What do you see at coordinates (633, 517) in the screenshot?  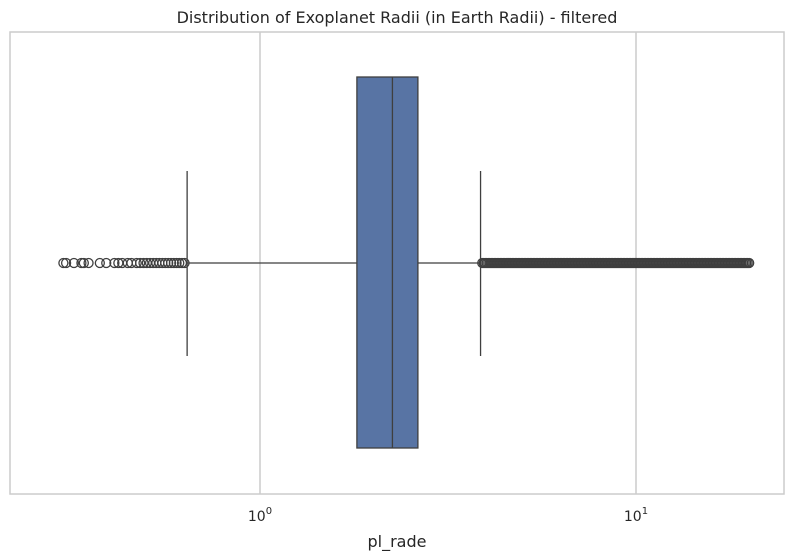 I see `x-tick-base-1: 10` at bounding box center [633, 517].